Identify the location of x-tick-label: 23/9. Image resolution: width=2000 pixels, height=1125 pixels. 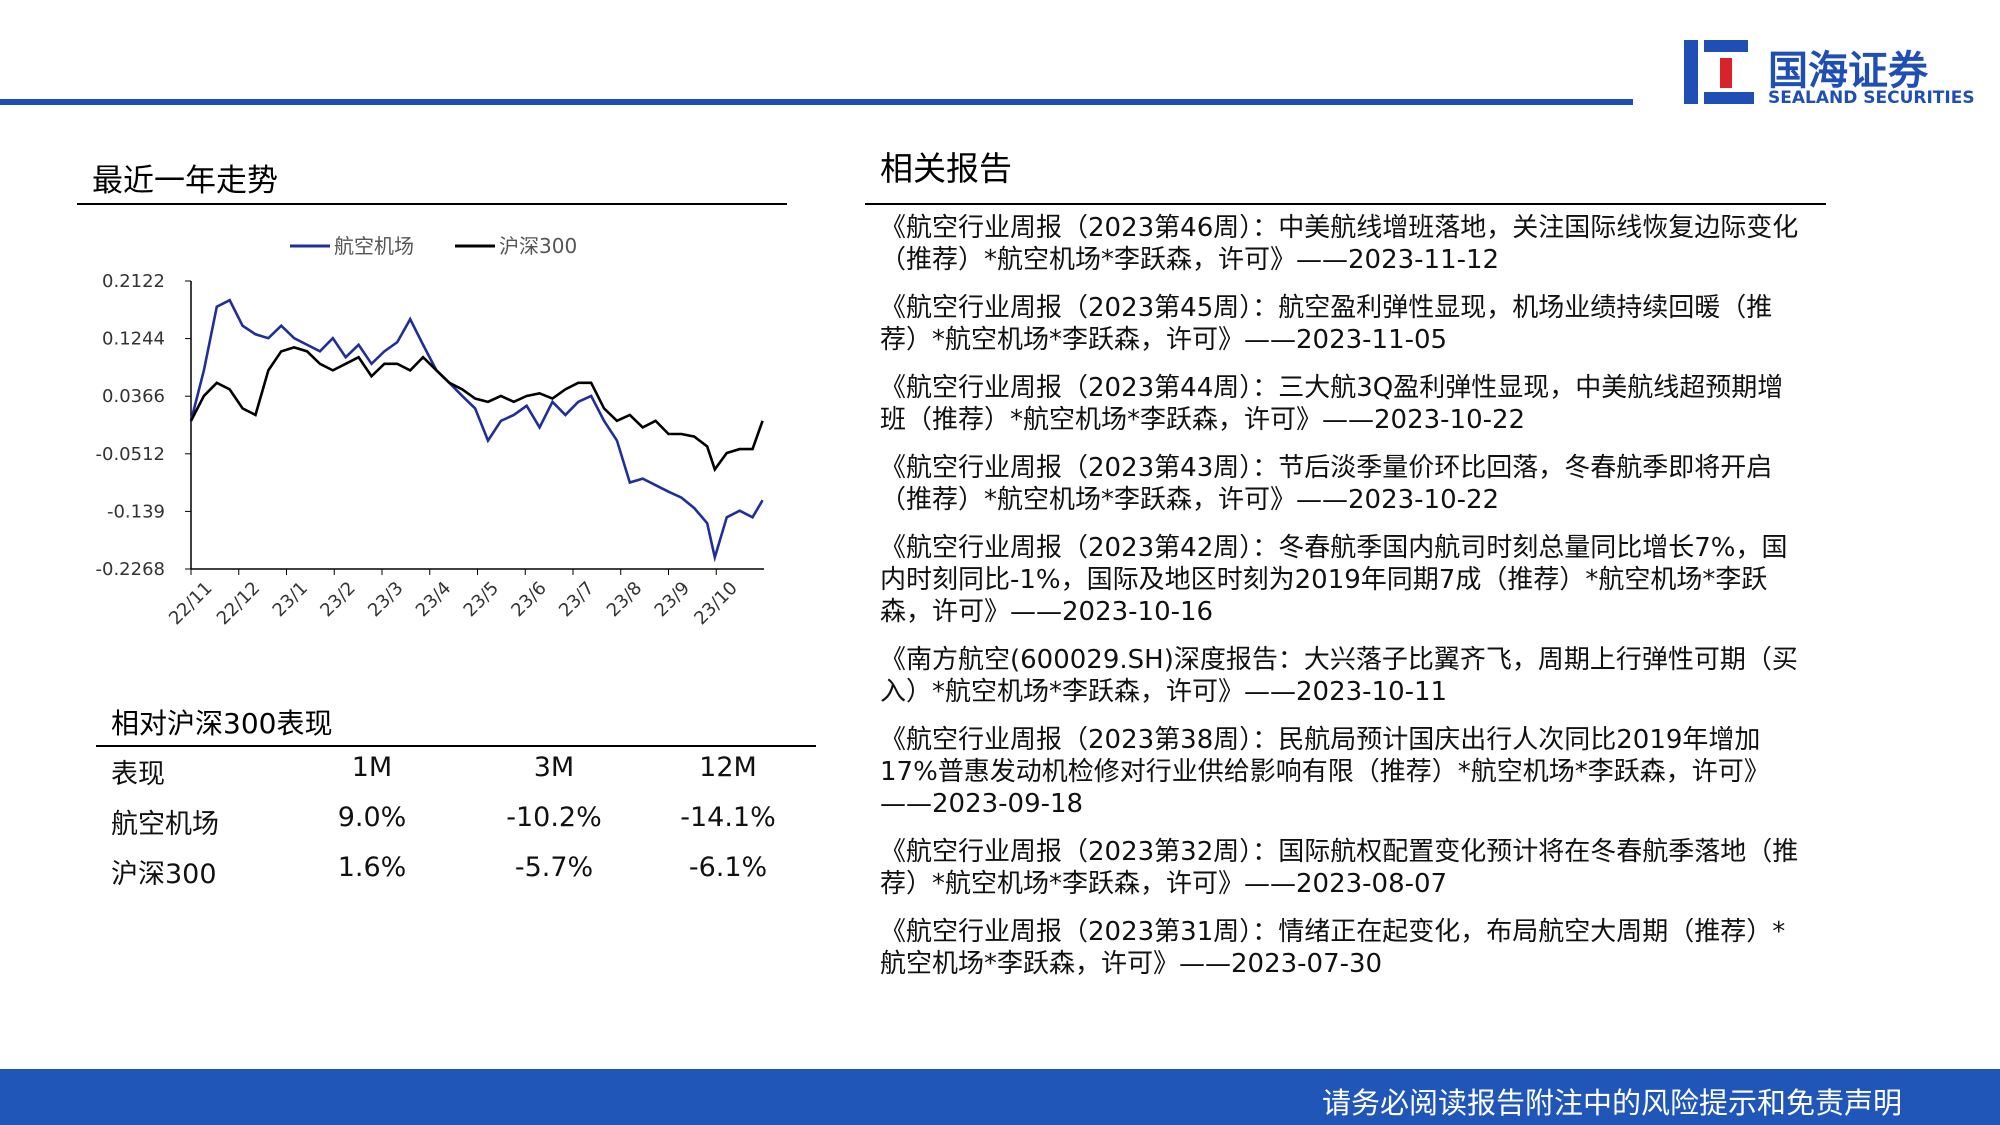
(672, 599).